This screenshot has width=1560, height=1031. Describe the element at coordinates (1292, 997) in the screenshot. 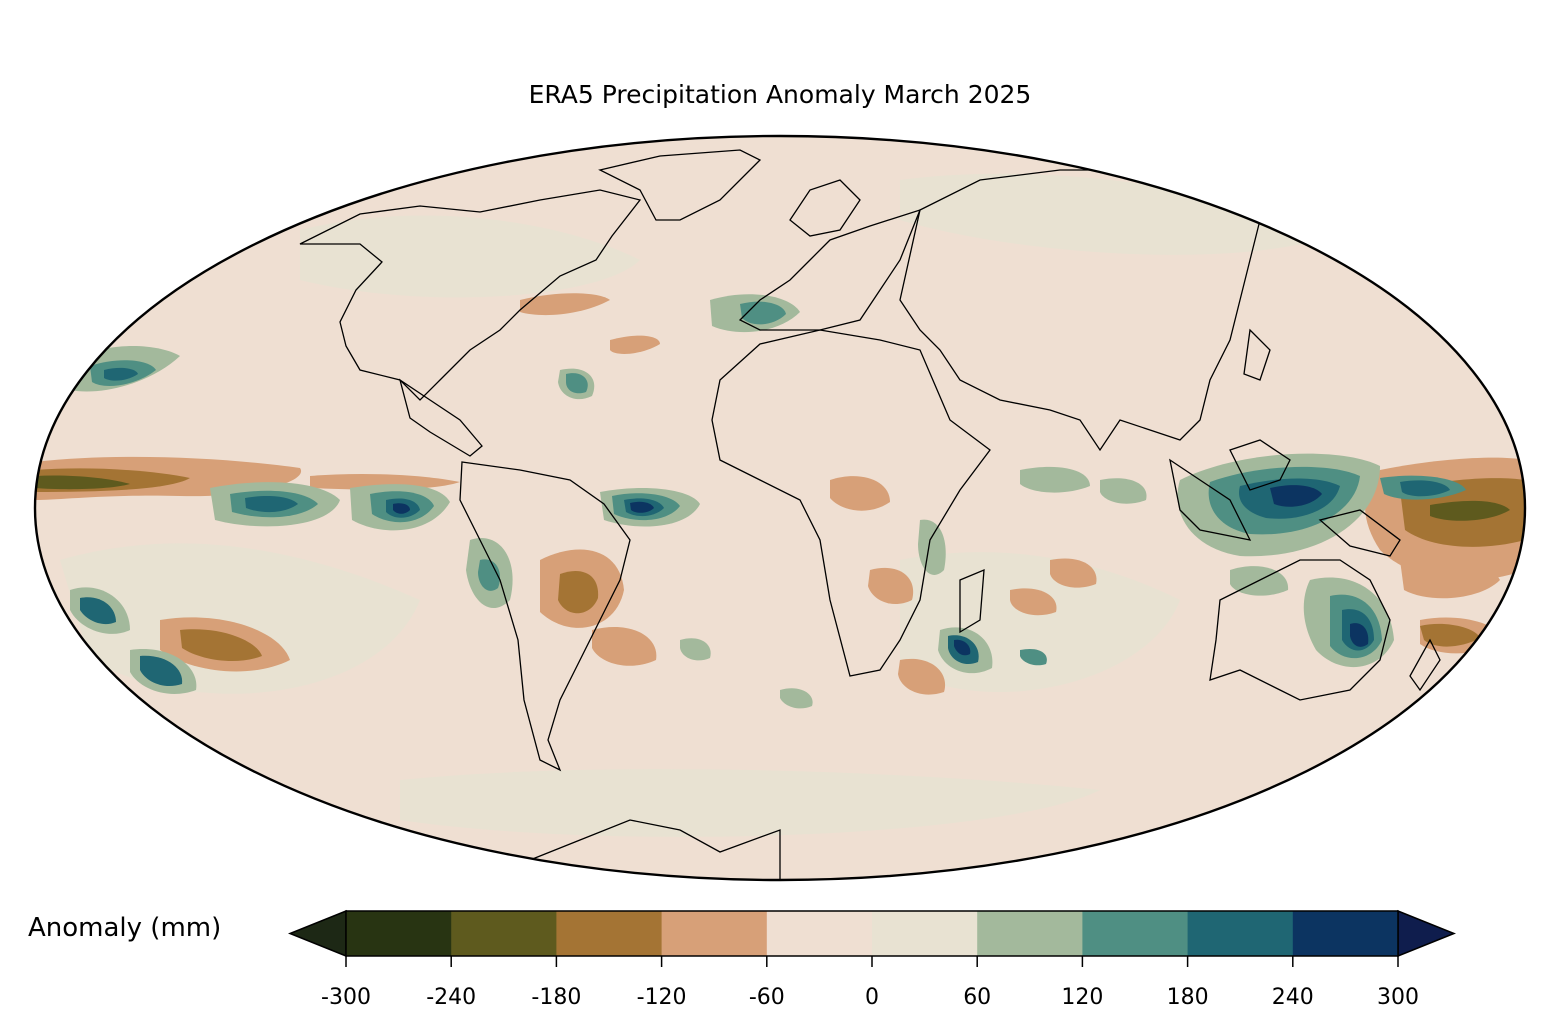

I see `colorbar-tick-label: 240` at that location.